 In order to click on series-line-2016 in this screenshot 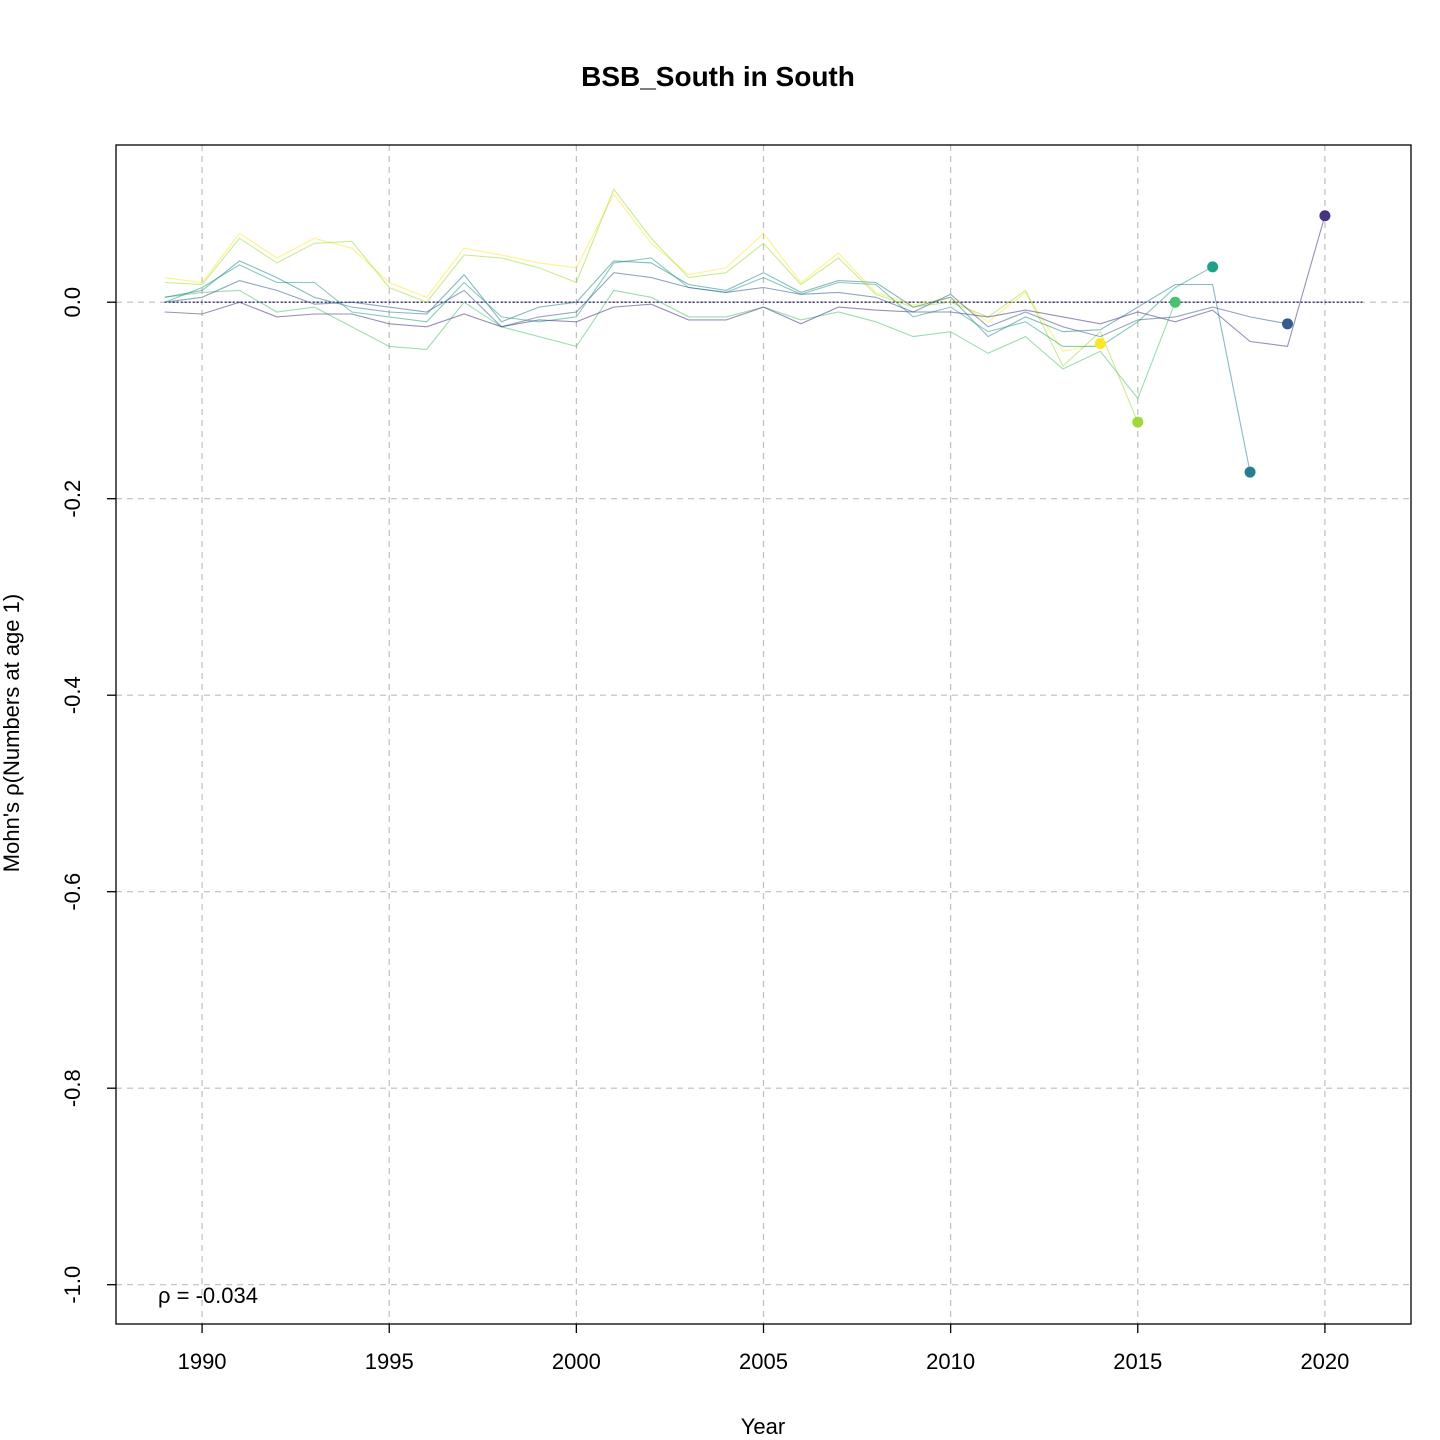, I will do `click(670, 344)`.